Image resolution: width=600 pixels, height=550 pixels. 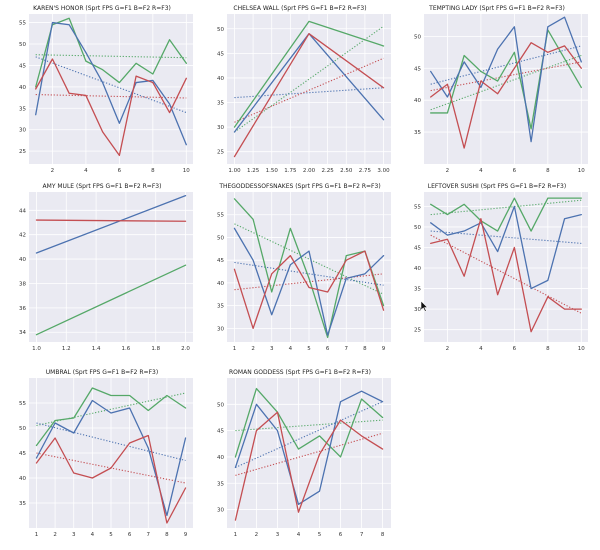 I want to click on x-tick-label: 3, so click(x=74, y=535).